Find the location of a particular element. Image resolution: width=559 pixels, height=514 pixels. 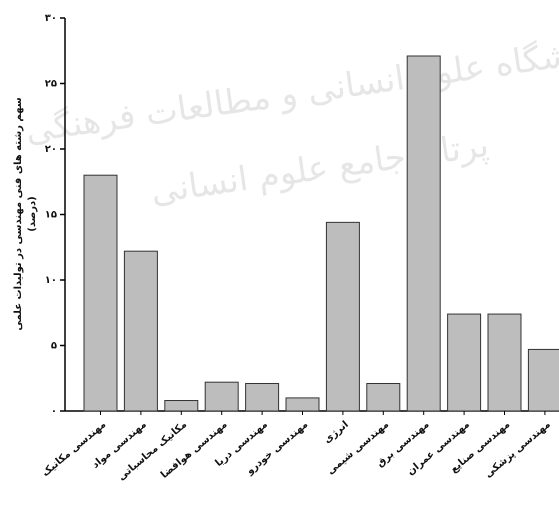

y-tick-label: ۲۵ is located at coordinates (51, 84).